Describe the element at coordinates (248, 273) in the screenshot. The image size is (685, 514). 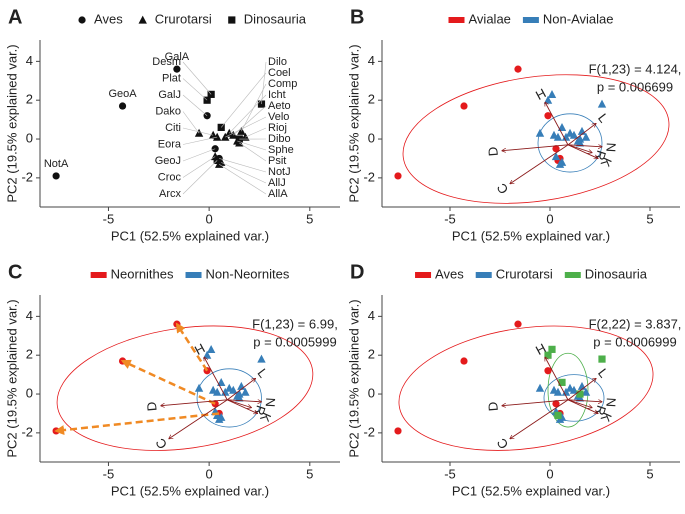
I see `legend-label: Non-Neornites` at that location.